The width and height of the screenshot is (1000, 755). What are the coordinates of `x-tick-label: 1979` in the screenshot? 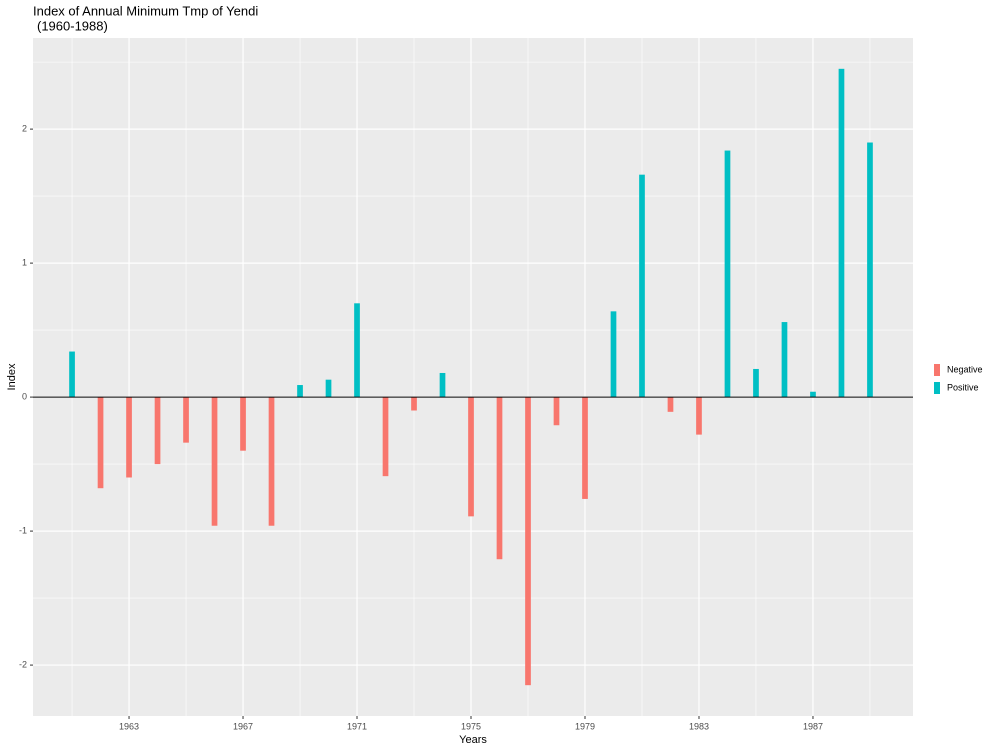 It's located at (585, 726).